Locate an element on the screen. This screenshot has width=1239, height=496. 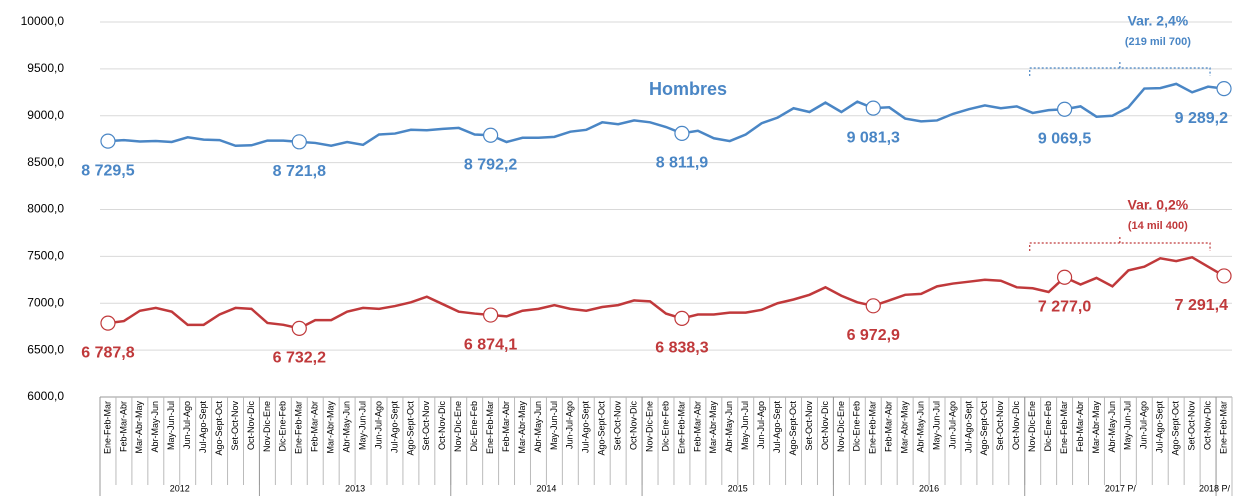
year-label: 2015 is located at coordinates (738, 488).